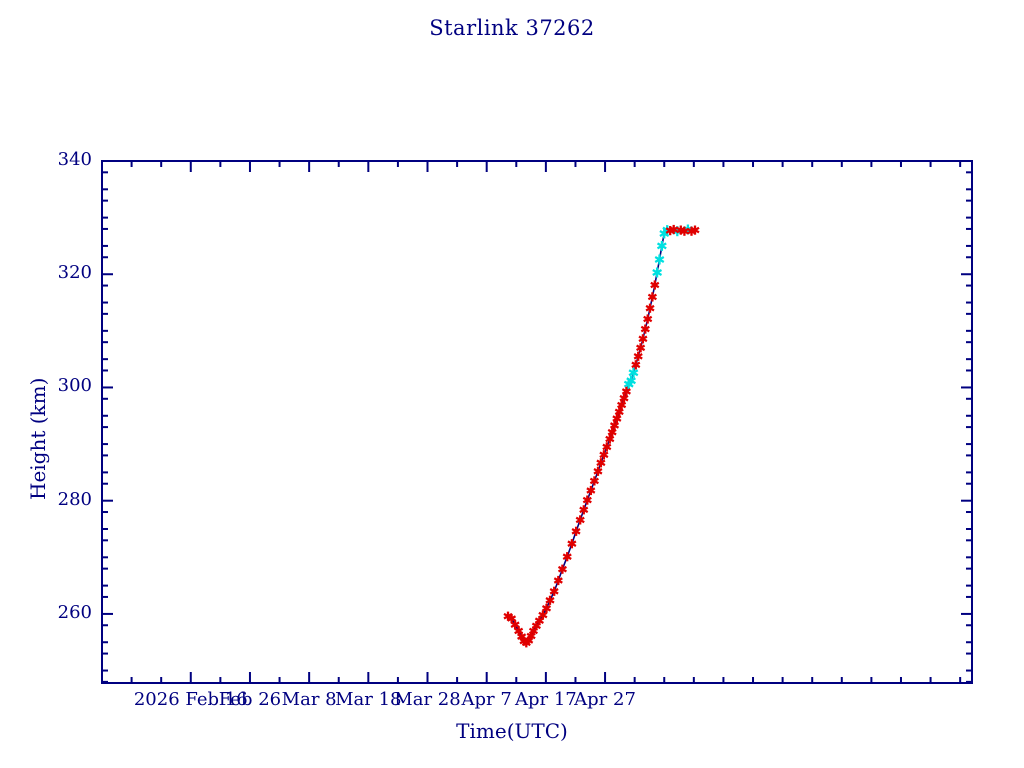 This screenshot has height=768, width=1024. Describe the element at coordinates (250, 699) in the screenshot. I see `x-tick-label: Feb 26` at that location.